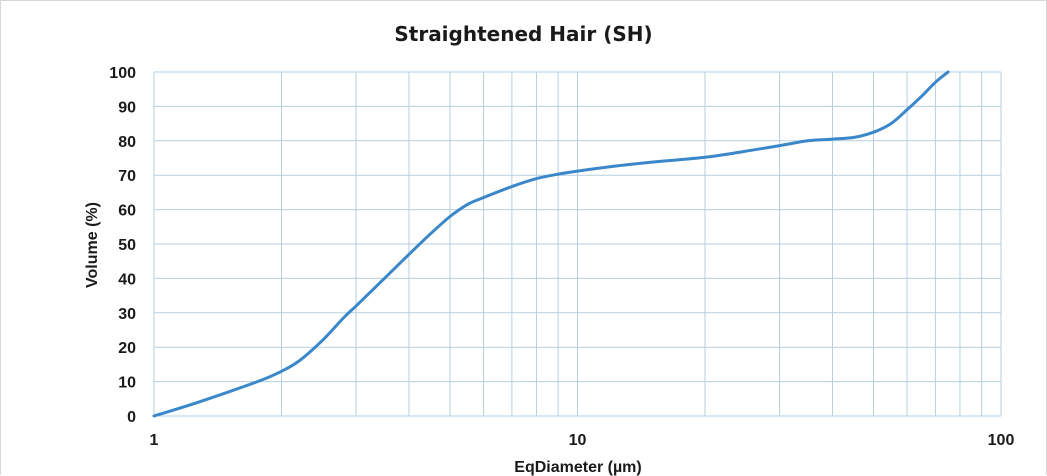 This screenshot has height=476, width=1047. I want to click on y-tick-label: 60, so click(127, 211).